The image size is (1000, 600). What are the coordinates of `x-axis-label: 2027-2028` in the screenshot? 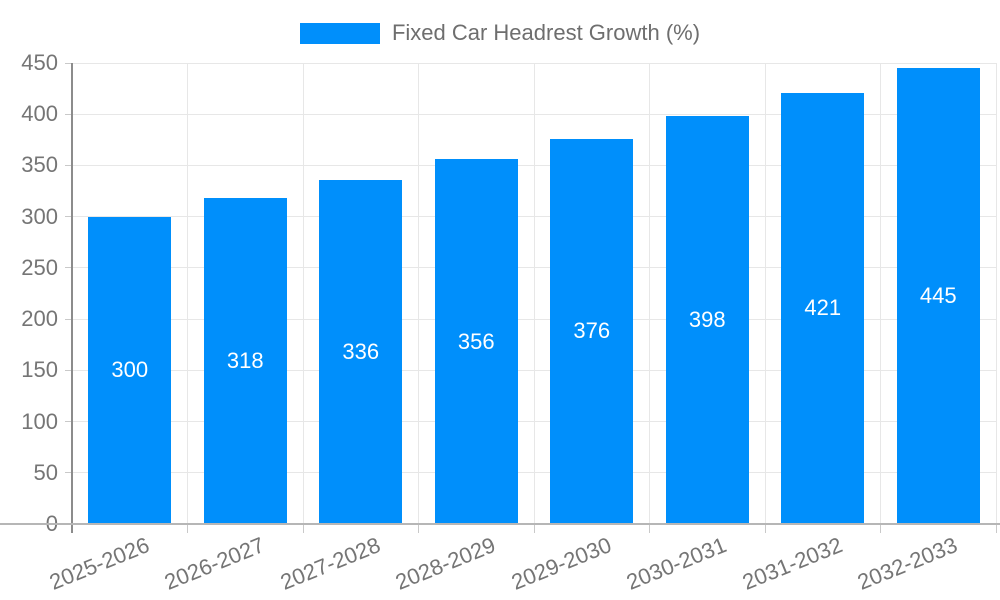 It's located at (330, 563).